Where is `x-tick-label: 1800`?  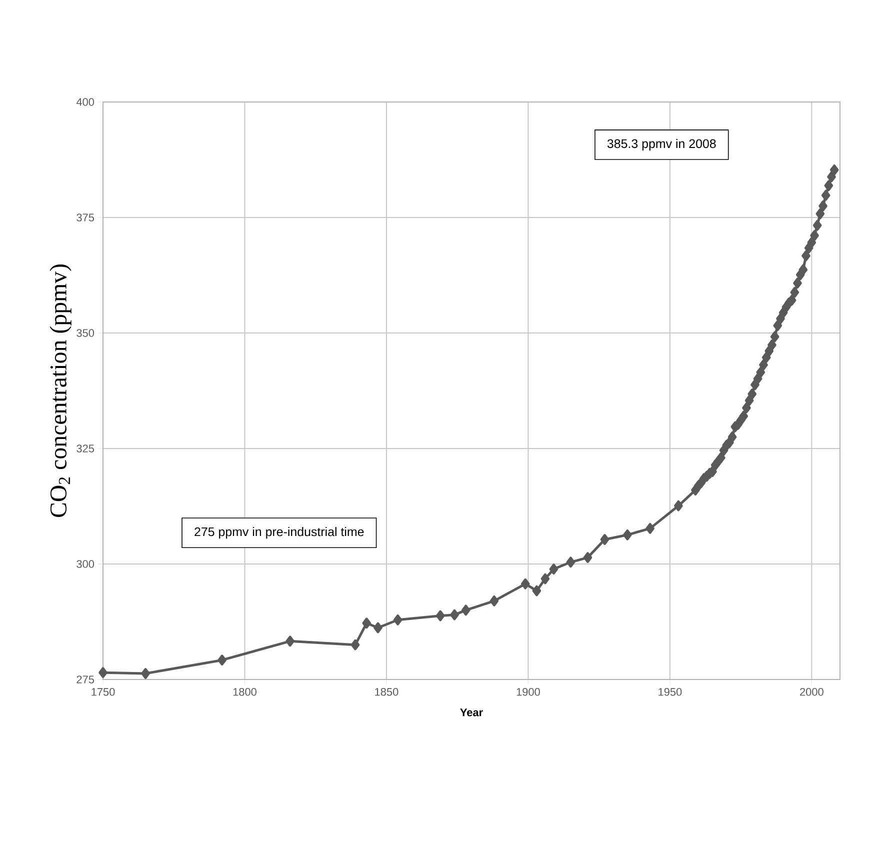
x-tick-label: 1800 is located at coordinates (244, 692).